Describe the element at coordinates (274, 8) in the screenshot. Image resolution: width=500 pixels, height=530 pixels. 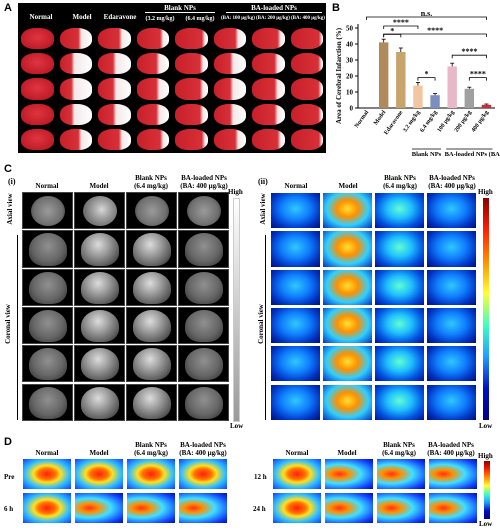
I see `panel-a-header-ba: BA-loaded NPs` at that location.